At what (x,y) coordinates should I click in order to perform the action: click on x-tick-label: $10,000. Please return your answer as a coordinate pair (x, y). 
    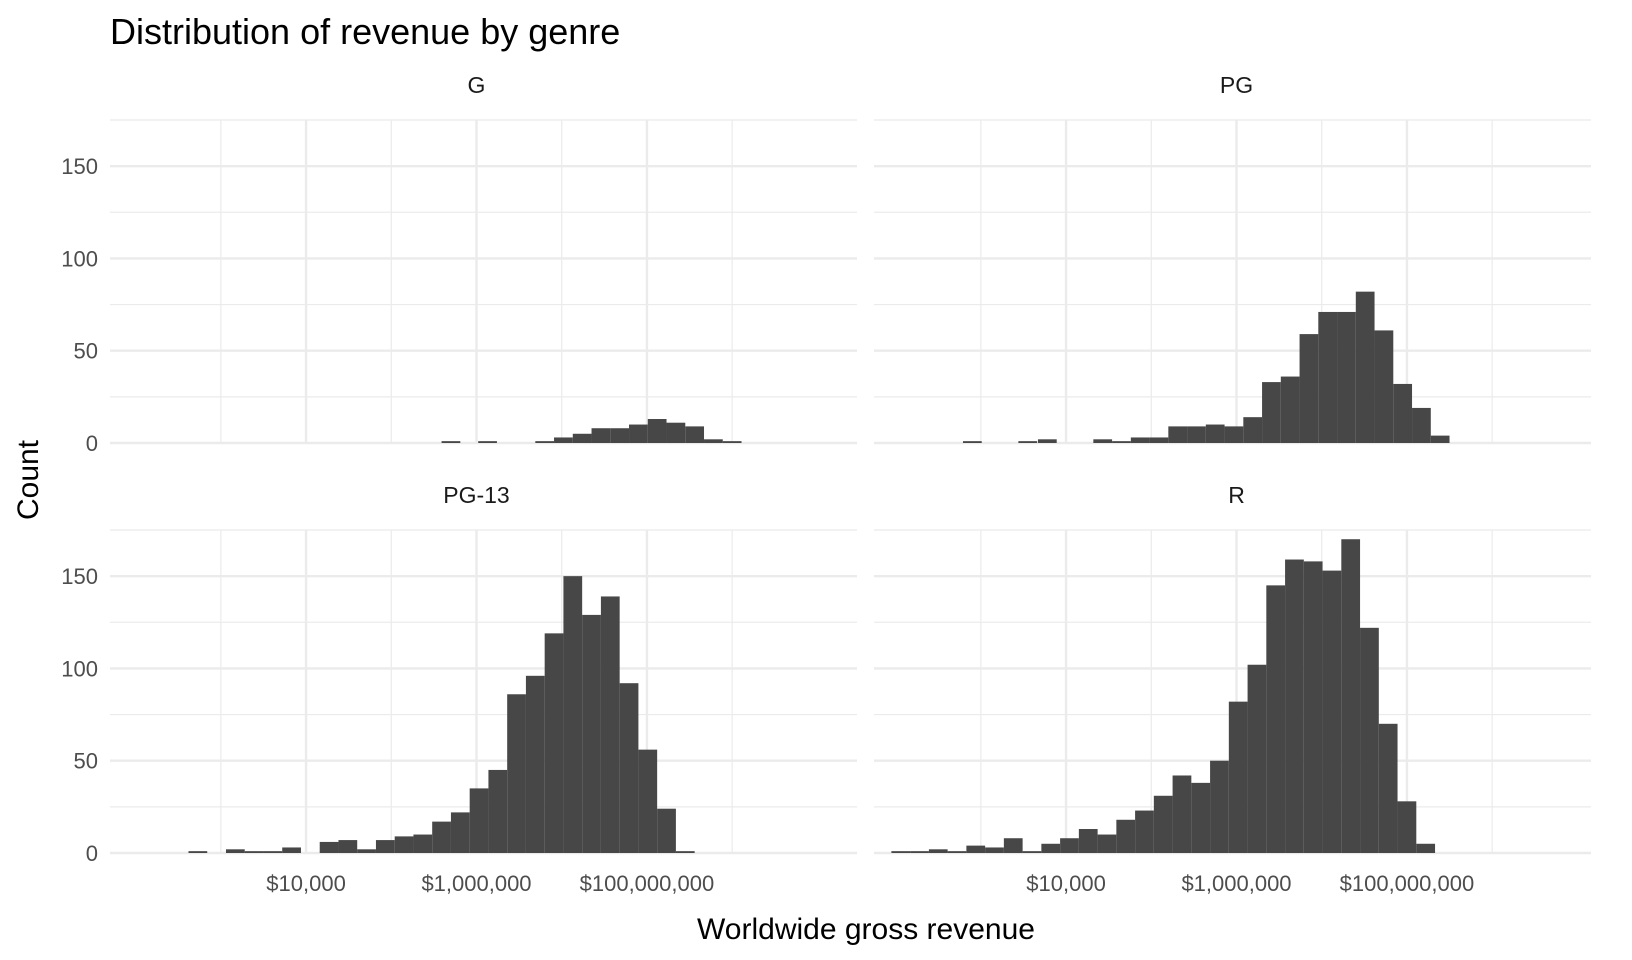
    Looking at the image, I should click on (306, 883).